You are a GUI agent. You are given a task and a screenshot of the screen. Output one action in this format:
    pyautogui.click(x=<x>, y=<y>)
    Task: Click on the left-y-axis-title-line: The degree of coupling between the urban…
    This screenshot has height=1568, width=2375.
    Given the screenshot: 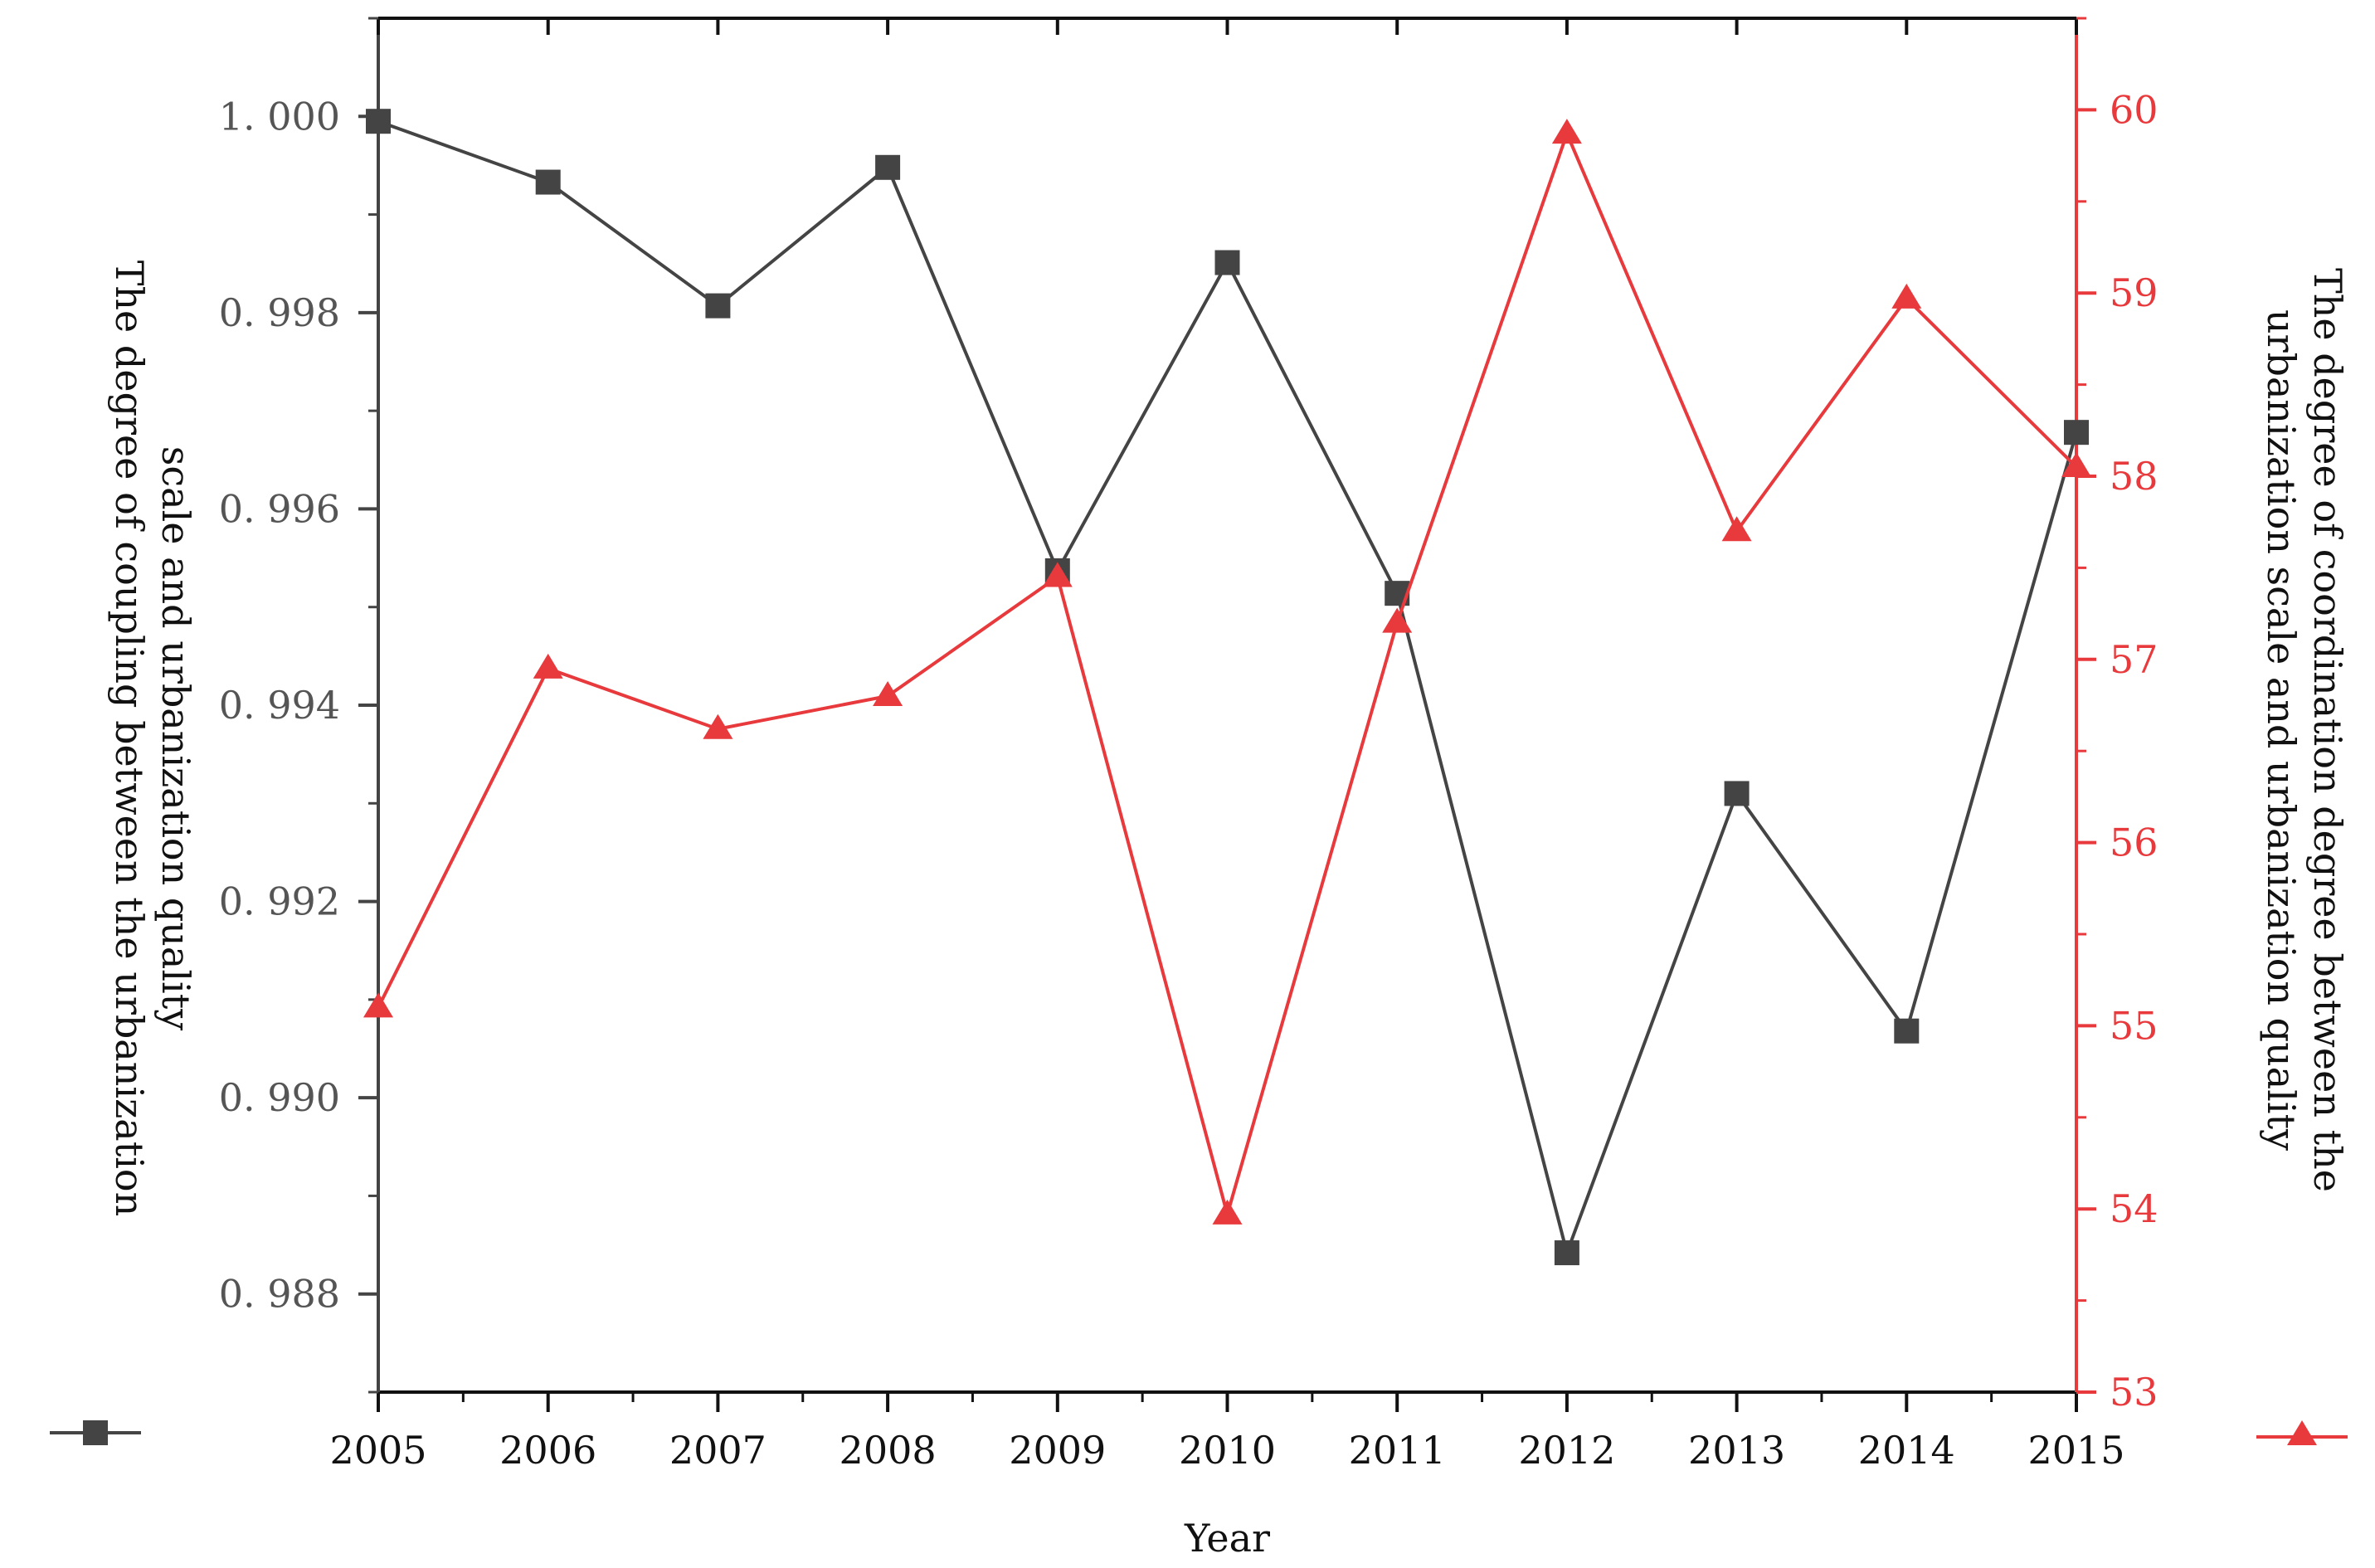 What is the action you would take?
    pyautogui.click(x=129, y=739)
    